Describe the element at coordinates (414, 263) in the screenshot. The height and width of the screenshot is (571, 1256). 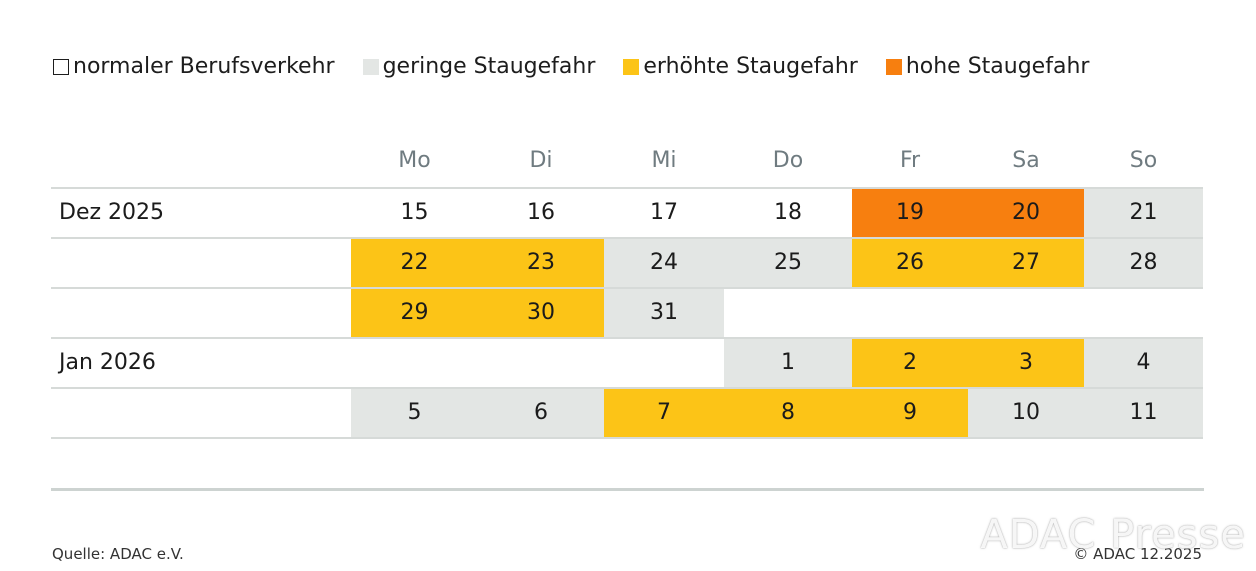
I see `day-cell-22: 22` at that location.